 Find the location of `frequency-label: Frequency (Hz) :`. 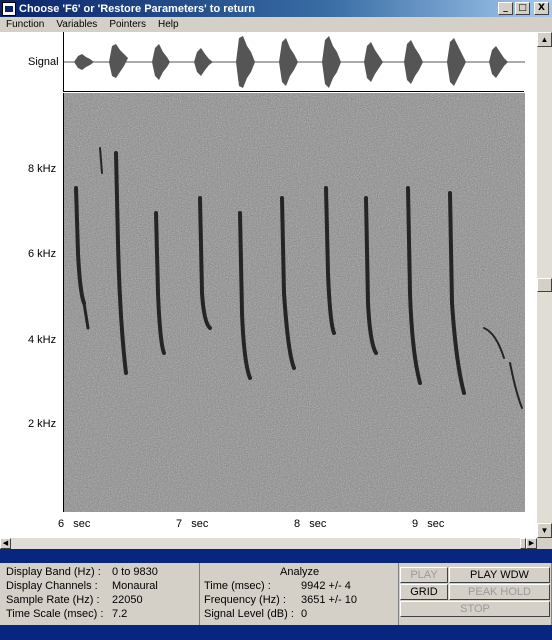

frequency-label: Frequency (Hz) : is located at coordinates (245, 600).